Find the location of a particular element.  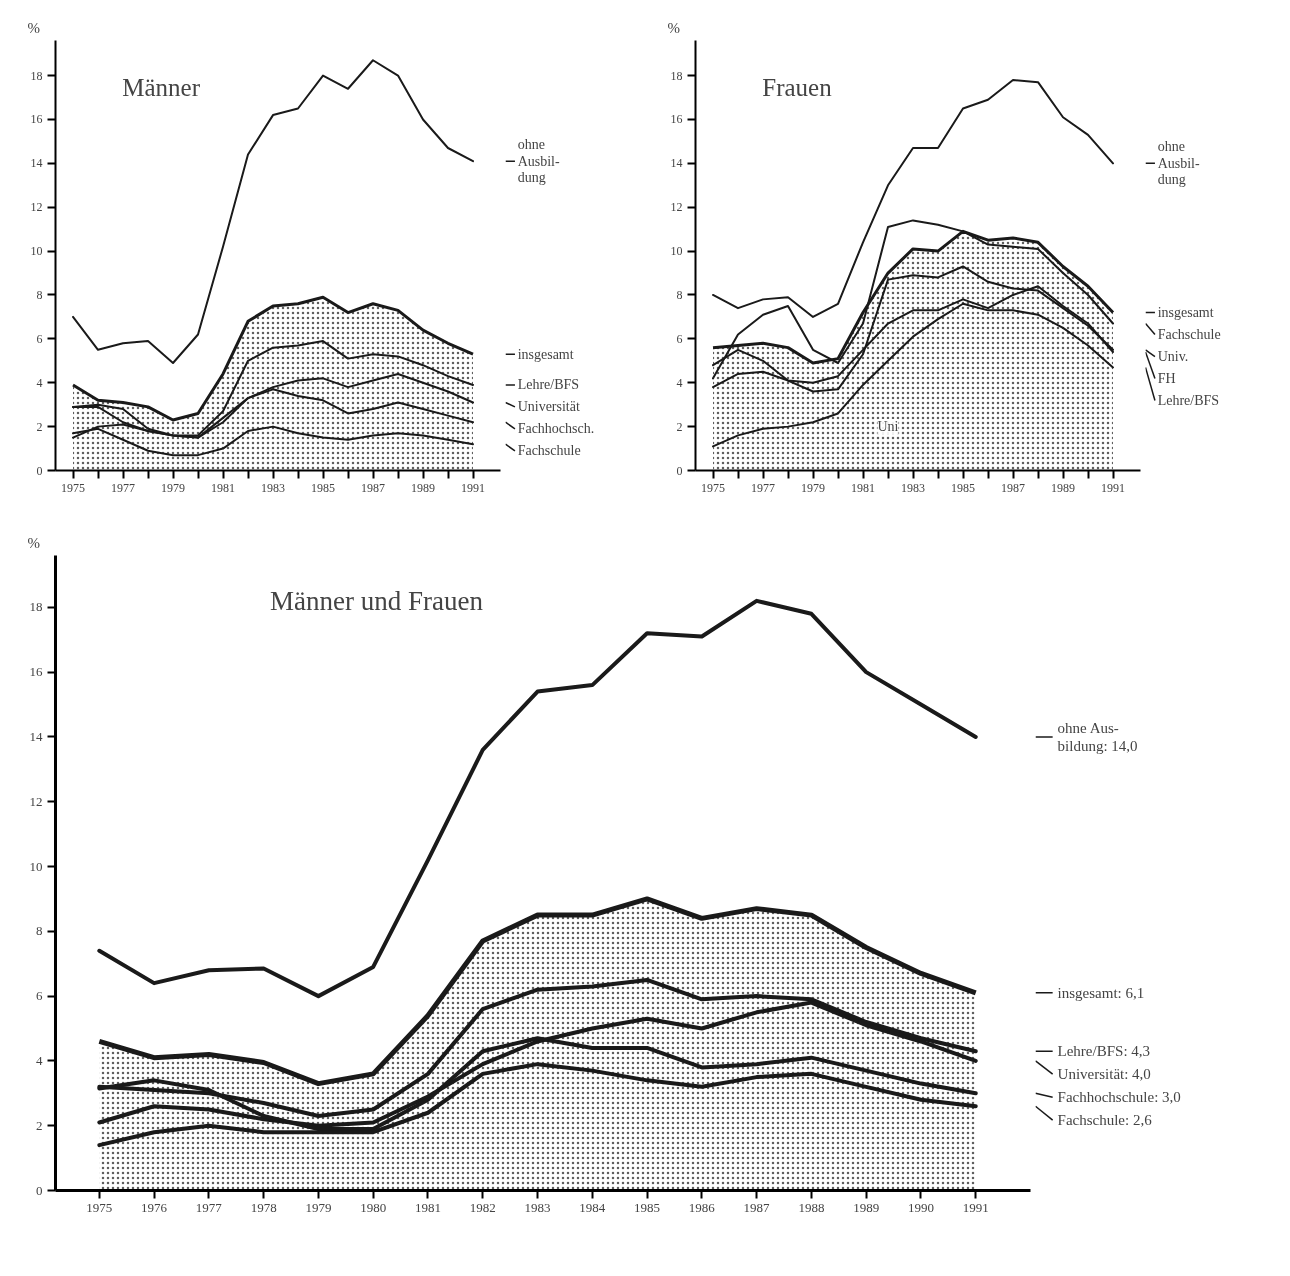

legend-label: Fachhochsch. is located at coordinates (556, 429).